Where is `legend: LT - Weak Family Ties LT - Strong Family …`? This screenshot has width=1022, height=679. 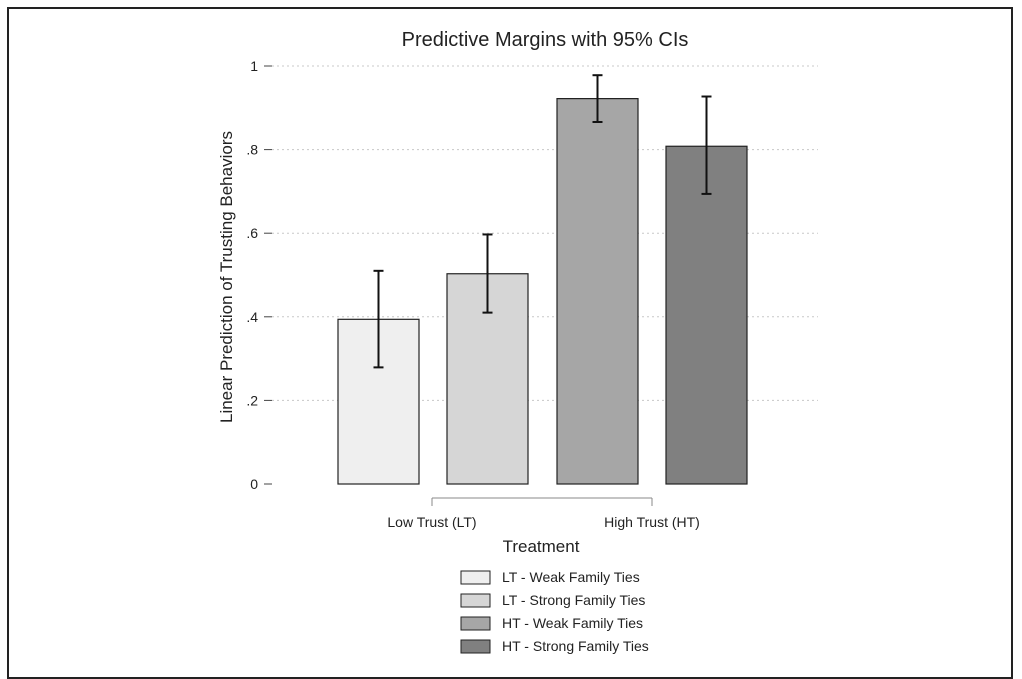
legend: LT - Weak Family Ties LT - Strong Family … is located at coordinates (554, 611).